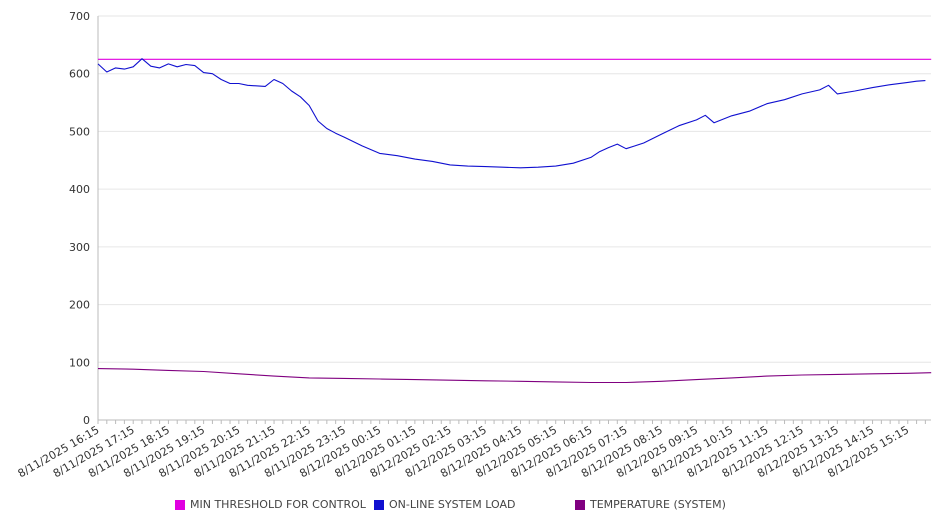 This screenshot has width=946, height=530. Describe the element at coordinates (79, 362) in the screenshot. I see `y-tick-label: 100` at that location.